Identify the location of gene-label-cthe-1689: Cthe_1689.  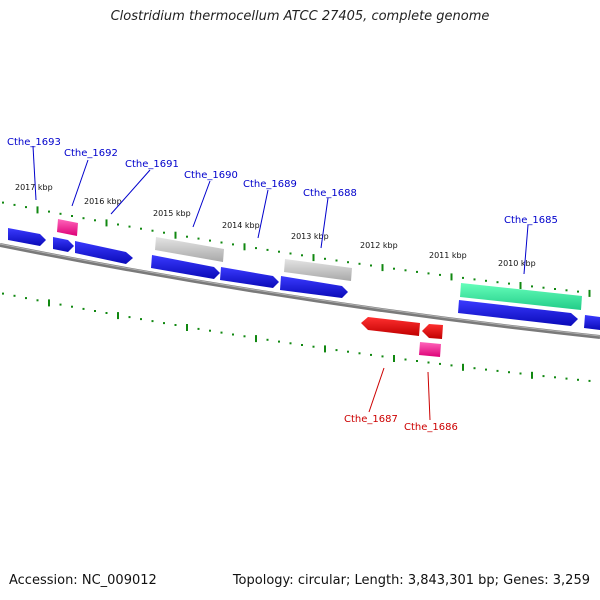
(270, 184).